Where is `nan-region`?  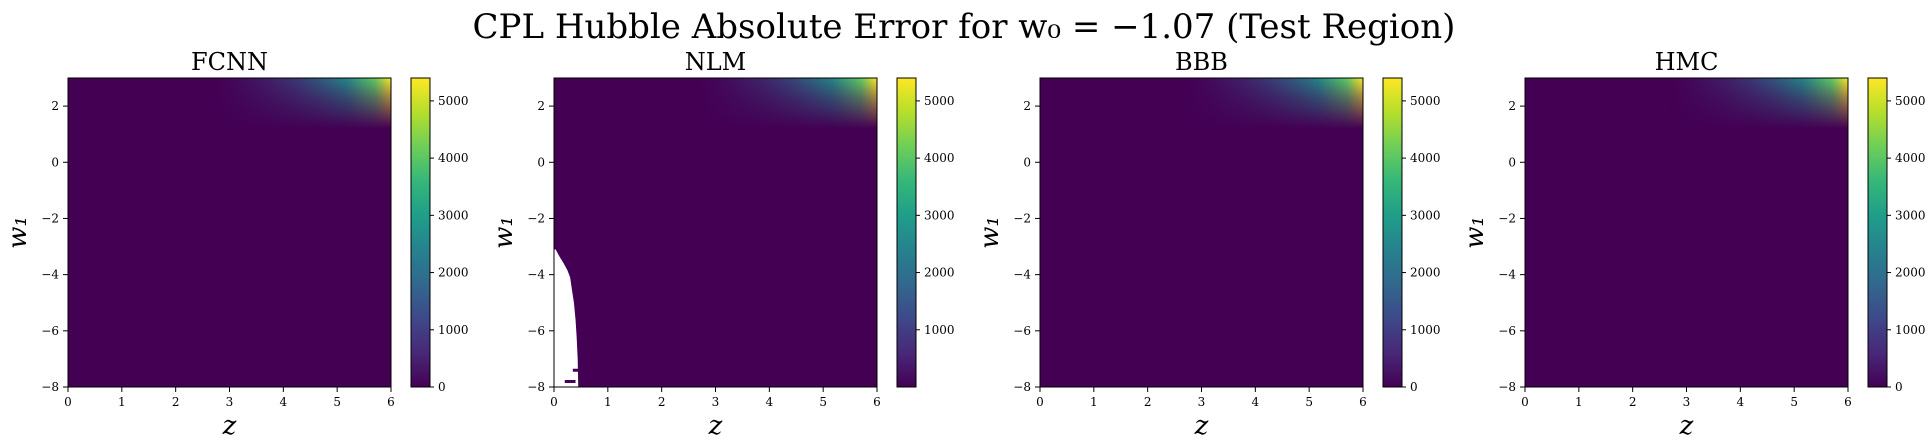
nan-region is located at coordinates (566, 318).